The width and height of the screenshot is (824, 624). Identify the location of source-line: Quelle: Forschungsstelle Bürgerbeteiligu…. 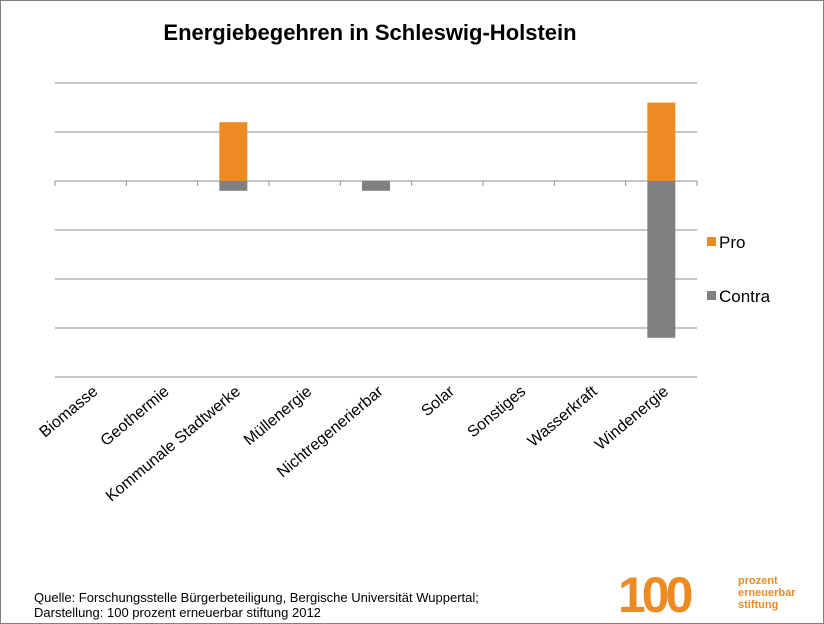
(256, 597).